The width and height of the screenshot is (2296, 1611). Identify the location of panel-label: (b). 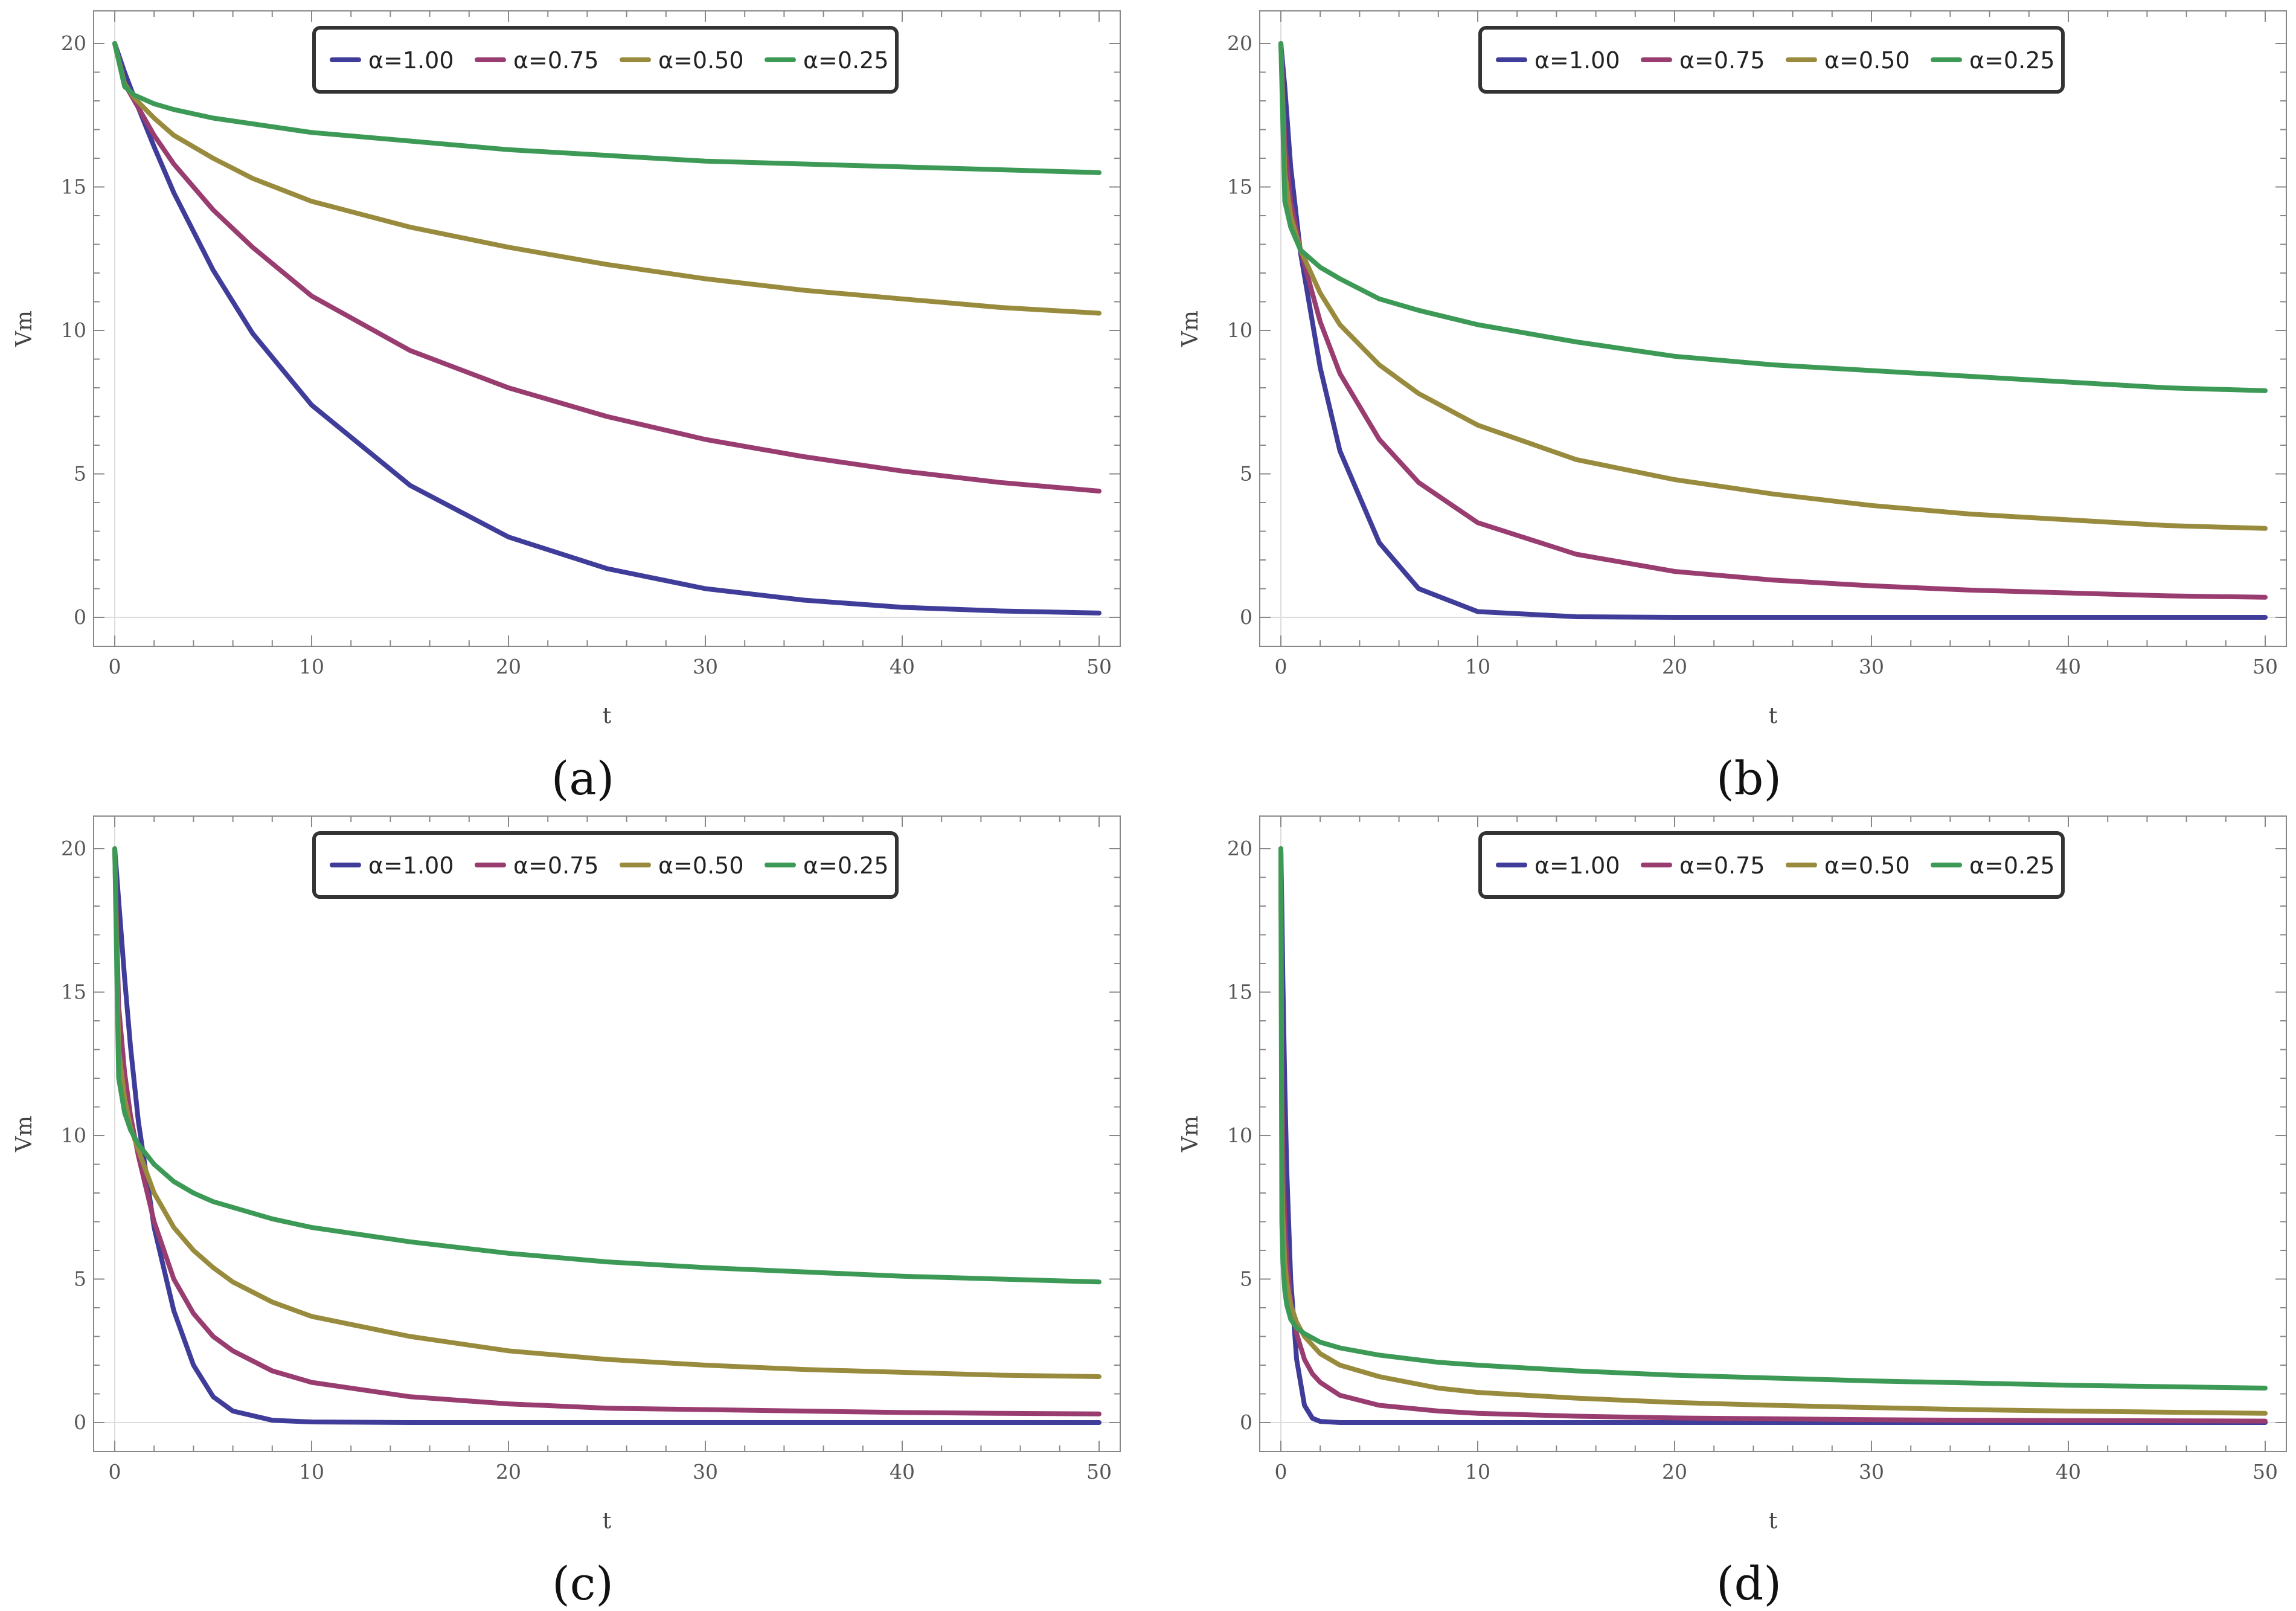
(1749, 778).